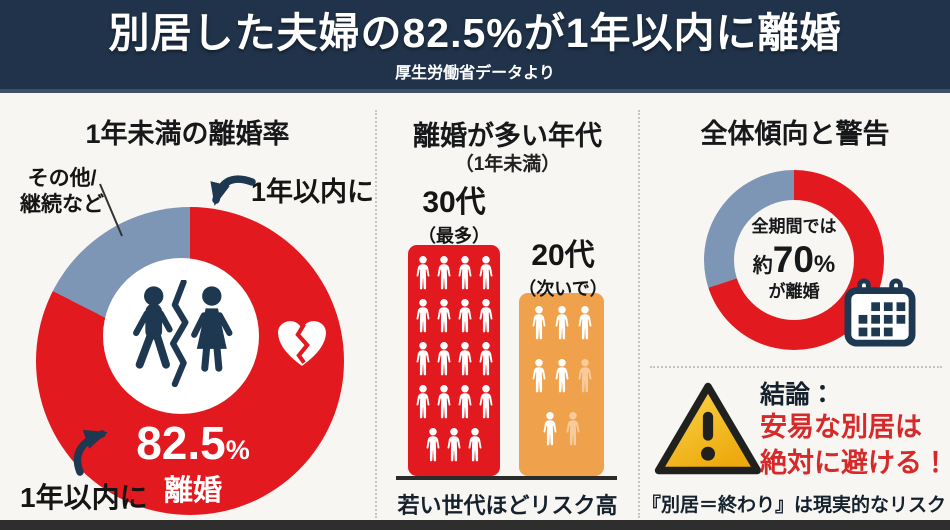  I want to click on ages-panel-subtitle: （1年未満）, so click(507, 164).